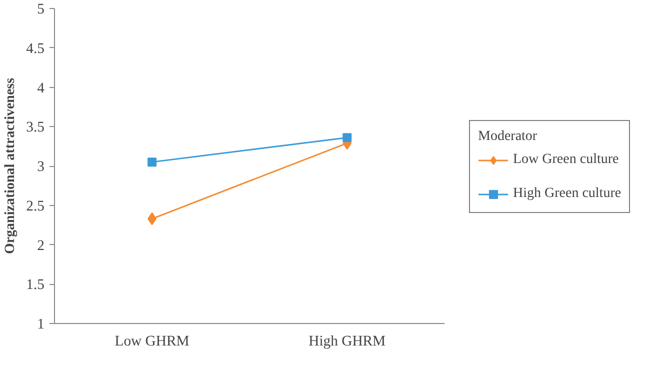 Image resolution: width=671 pixels, height=367 pixels. I want to click on y-tick-label: 1.5, so click(35, 285).